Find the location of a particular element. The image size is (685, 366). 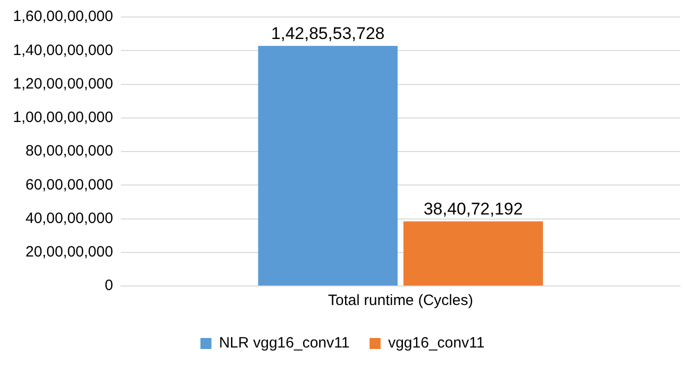

y-tick-label: 1,60,00,00,000 is located at coordinates (63, 17).